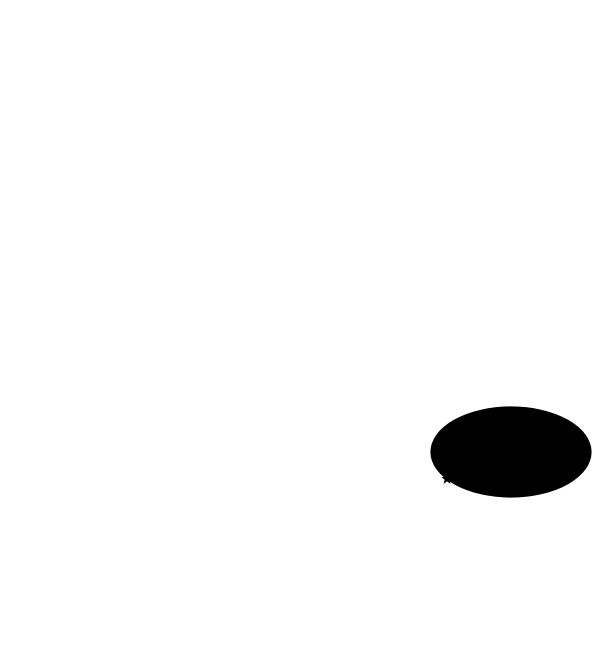 Image resolution: width=609 pixels, height=663 pixels. What do you see at coordinates (447, 478) in the screenshot?
I see `float-location-marker` at bounding box center [447, 478].